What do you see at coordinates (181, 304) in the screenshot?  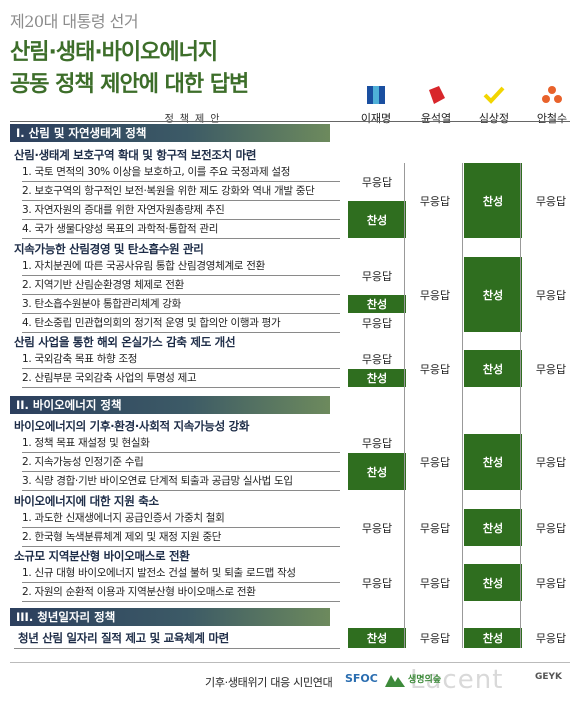 I see `list-item: 3. 탄소흡수원분야 통합관리체계 강화` at bounding box center [181, 304].